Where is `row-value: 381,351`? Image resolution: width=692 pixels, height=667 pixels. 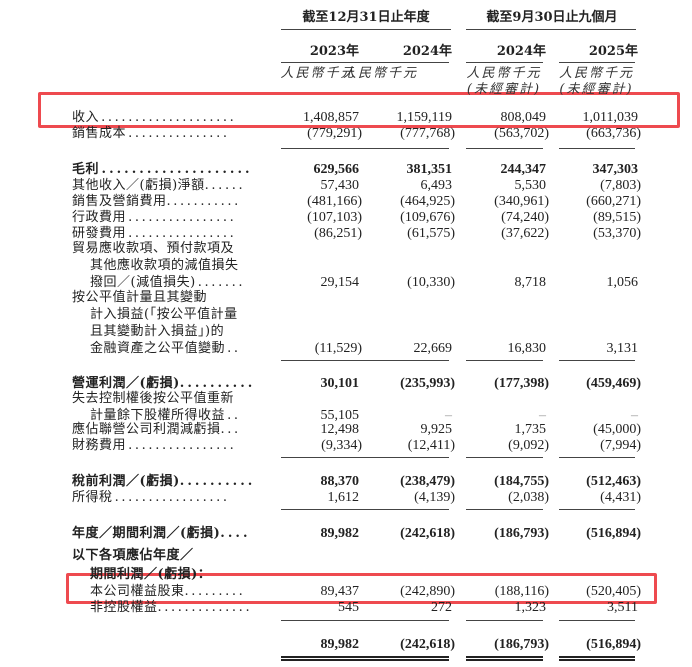
row-value: 381,351 is located at coordinates (429, 169).